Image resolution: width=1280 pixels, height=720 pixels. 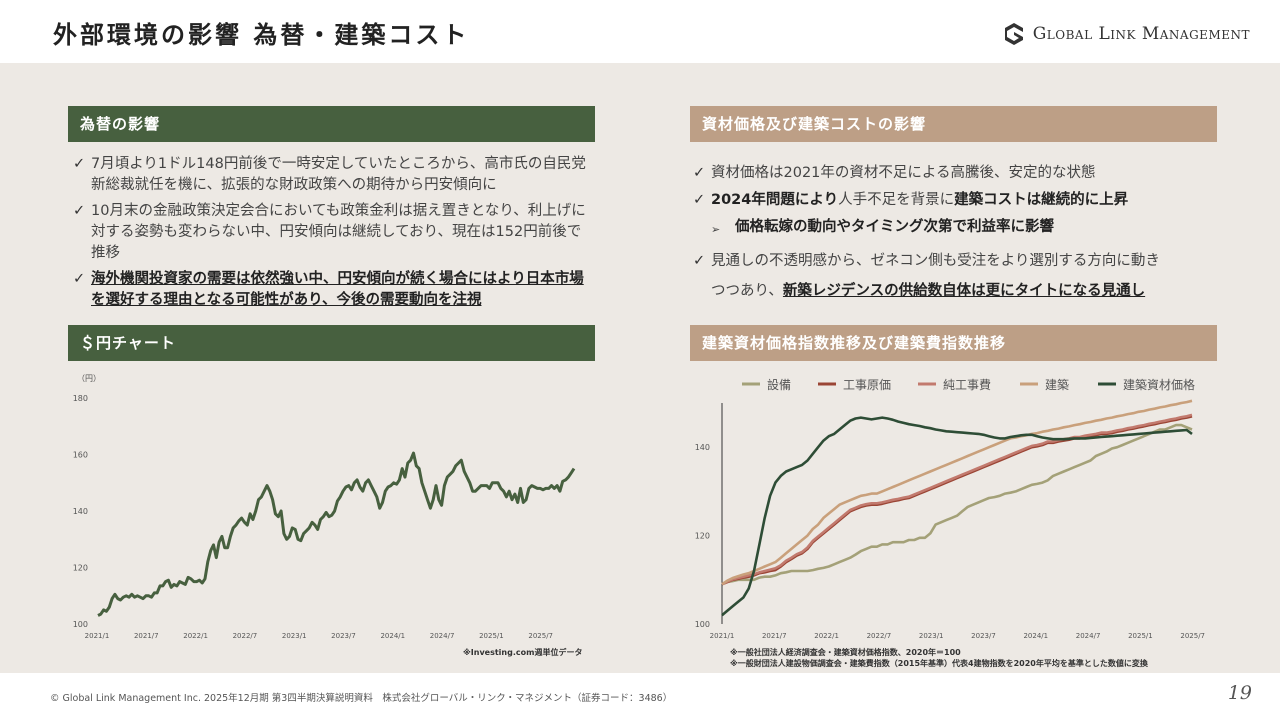 What do you see at coordinates (967, 384) in the screenshot?
I see `legend-label: 純工事費` at bounding box center [967, 384].